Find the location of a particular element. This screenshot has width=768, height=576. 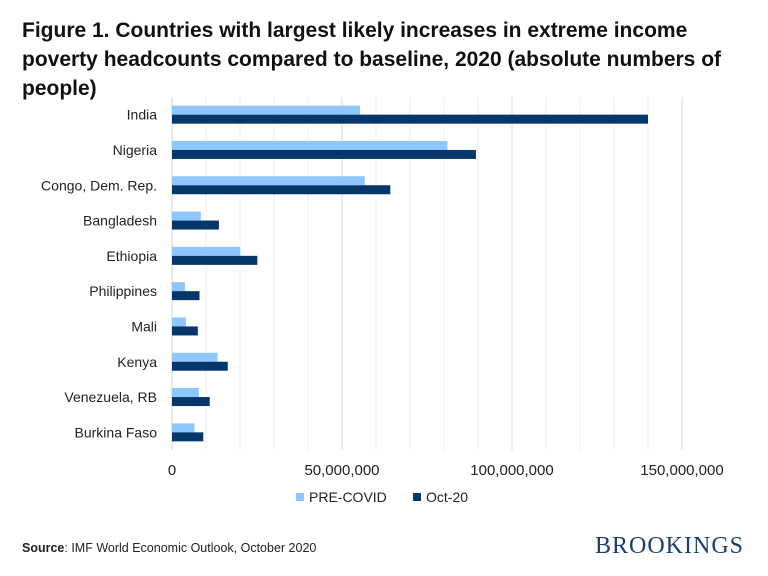

category-label: Bangladesh is located at coordinates (120, 221).